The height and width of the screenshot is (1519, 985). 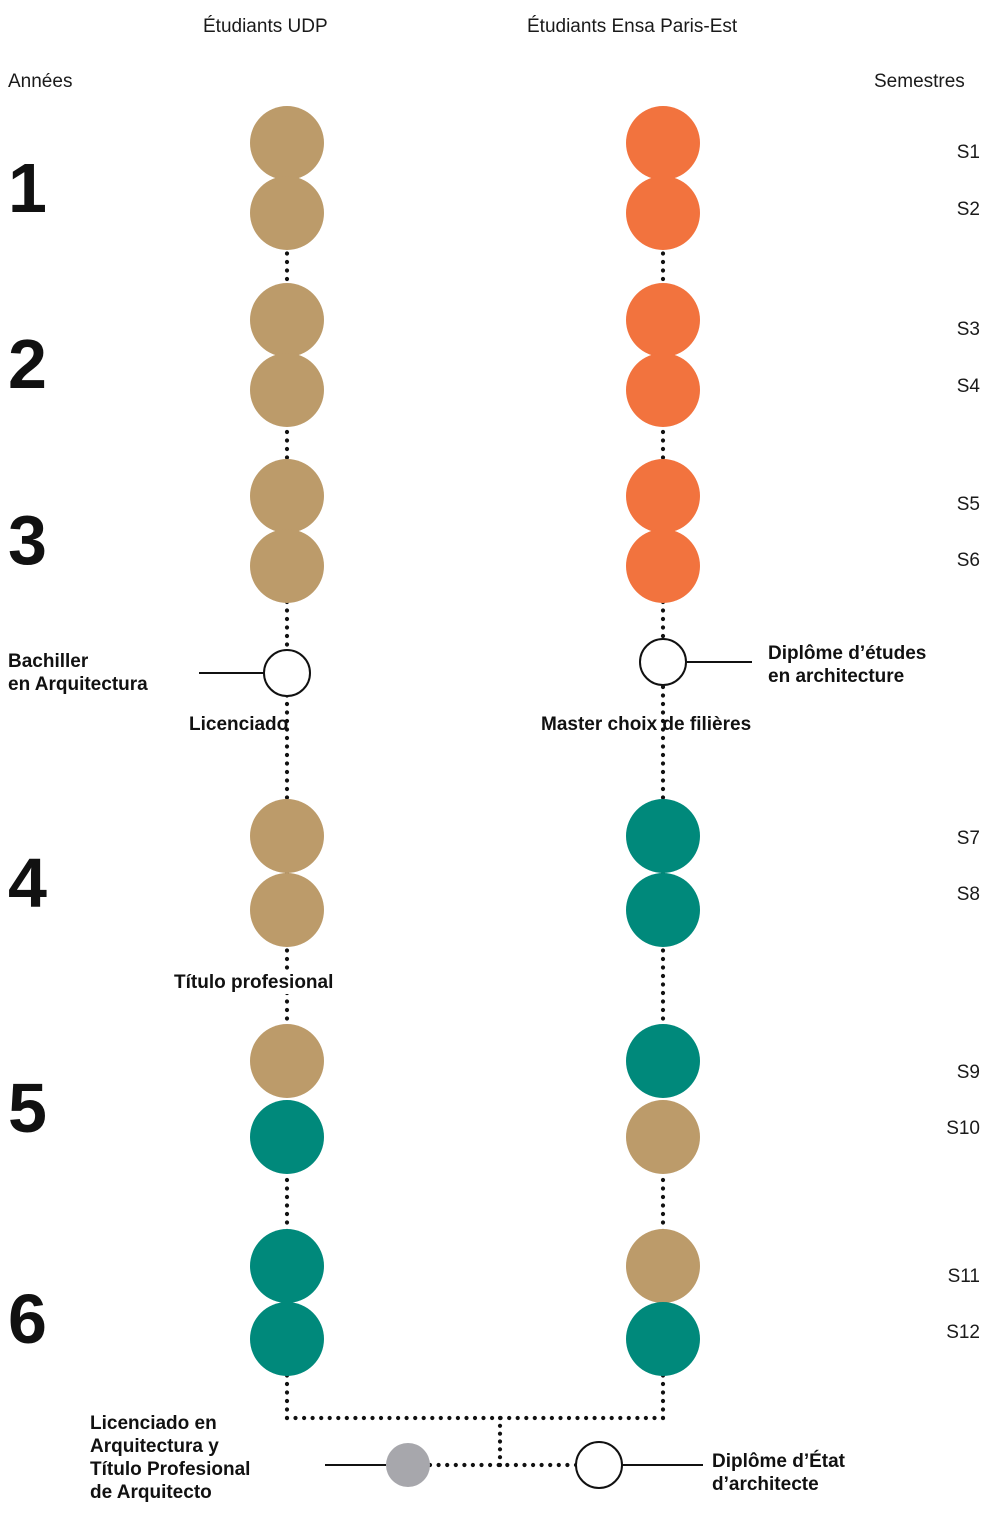 What do you see at coordinates (778, 1473) in the screenshot?
I see `final-ensa-label: Diplôme d’État d’architecte` at bounding box center [778, 1473].